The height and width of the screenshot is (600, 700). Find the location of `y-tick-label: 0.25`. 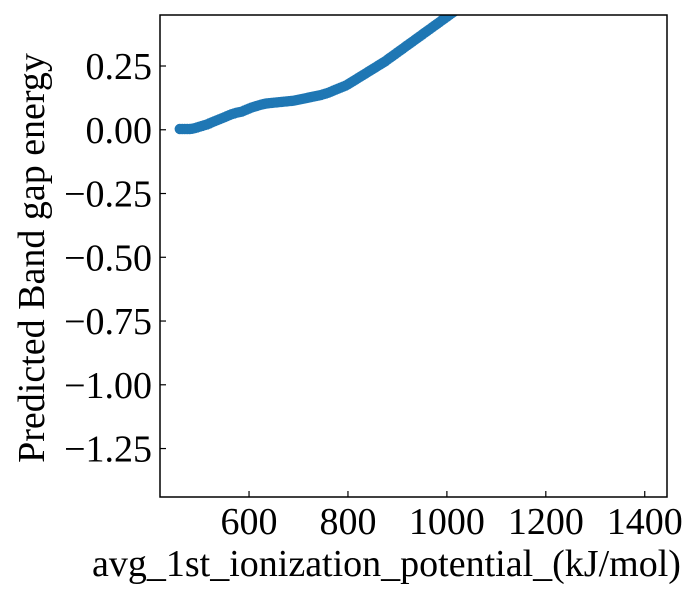

y-tick-label: 0.25 is located at coordinates (119, 67).